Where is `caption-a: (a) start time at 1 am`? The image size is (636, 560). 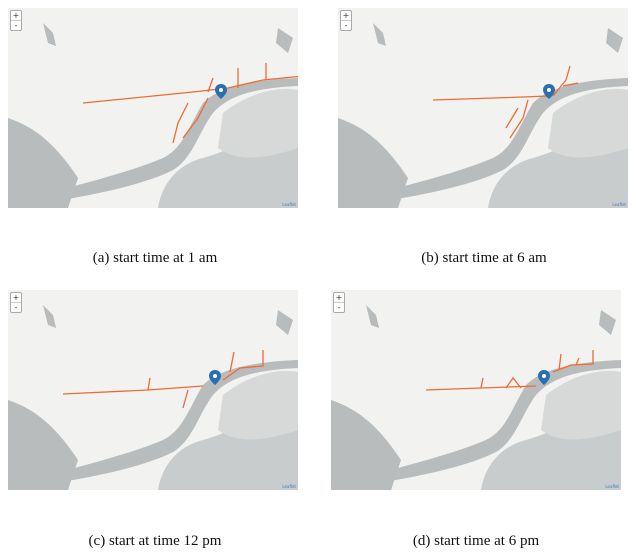 caption-a: (a) start time at 1 am is located at coordinates (155, 258).